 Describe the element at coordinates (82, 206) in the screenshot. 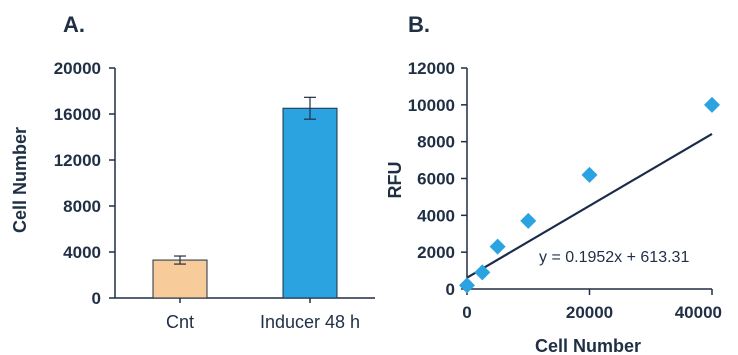

I see `chart-a-y-tick-label: 8000` at that location.